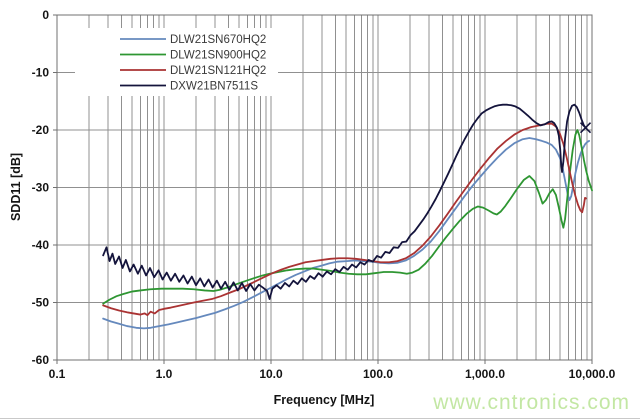  Describe the element at coordinates (164, 374) in the screenshot. I see `x-tick-label: 1.0` at that location.